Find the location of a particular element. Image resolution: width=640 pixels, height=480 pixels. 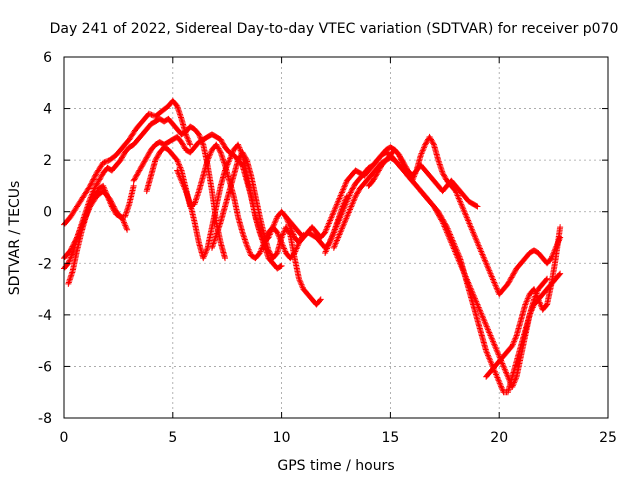

y-tick-label: -4 is located at coordinates (45, 316).